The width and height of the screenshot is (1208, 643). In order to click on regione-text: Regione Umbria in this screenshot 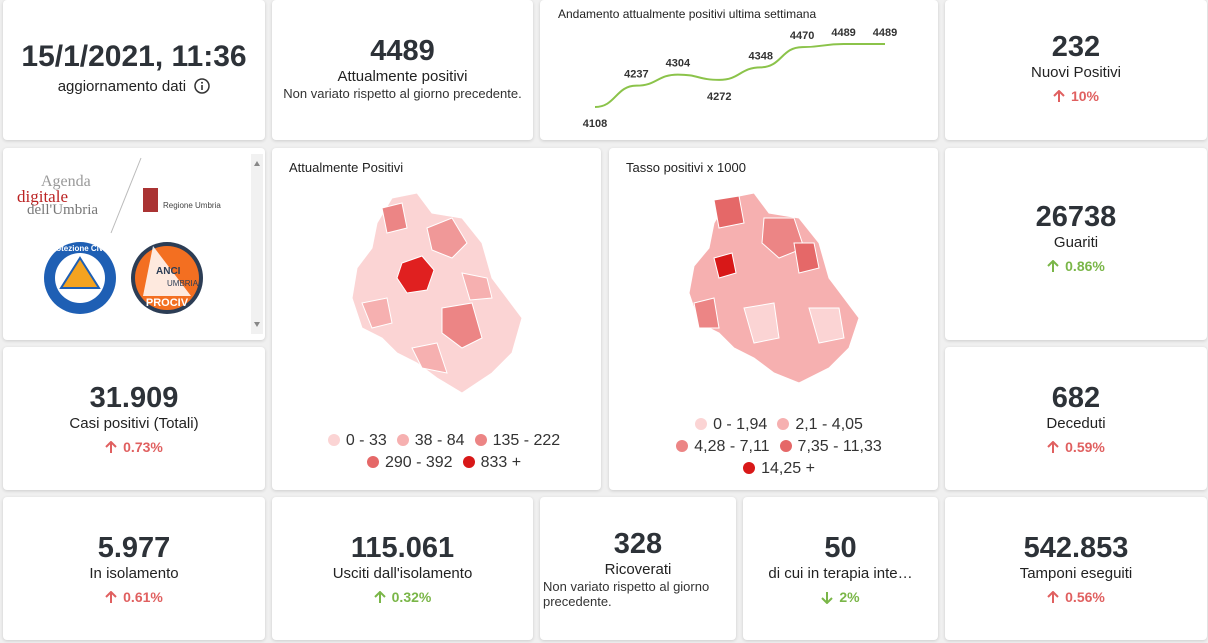, I will do `click(192, 205)`.